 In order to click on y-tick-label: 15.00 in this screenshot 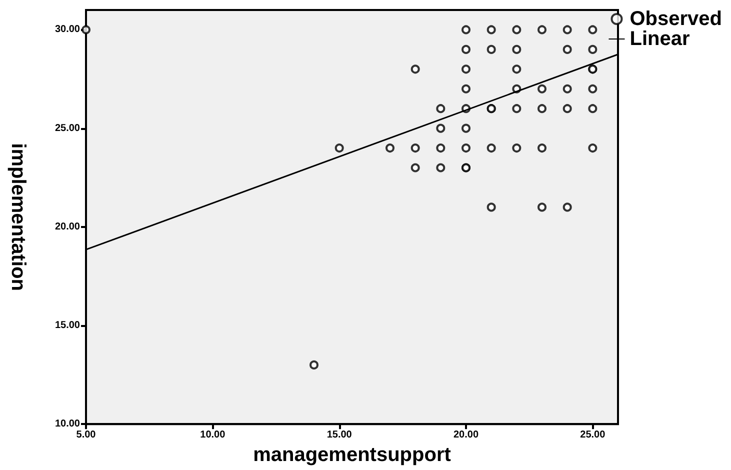, I will do `click(67, 326)`.